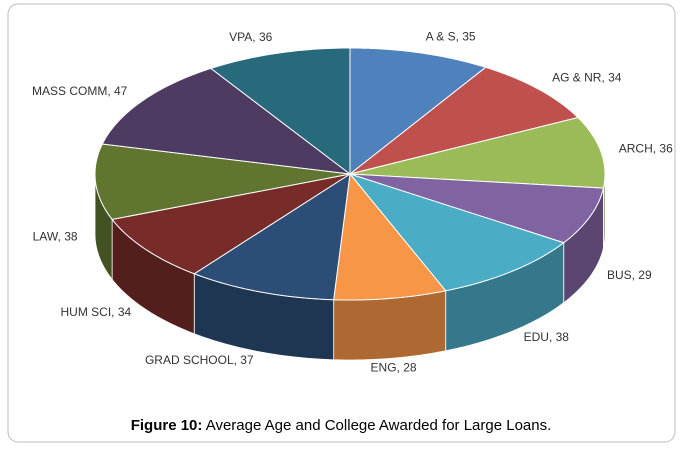 This screenshot has width=683, height=453. What do you see at coordinates (646, 148) in the screenshot?
I see `data-label: ARCH, 36` at bounding box center [646, 148].